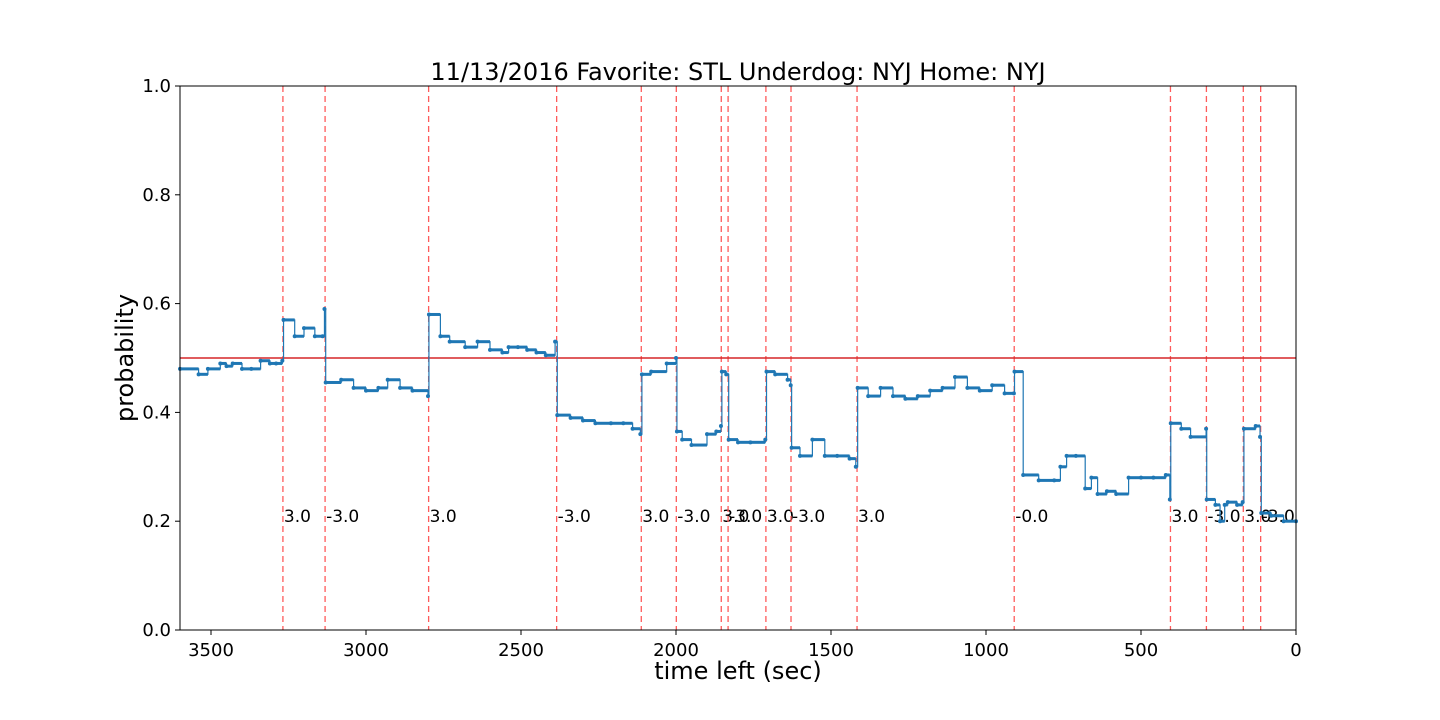 The height and width of the screenshot is (720, 1440). Describe the element at coordinates (211, 650) in the screenshot. I see `x-tick-label: 3500` at that location.